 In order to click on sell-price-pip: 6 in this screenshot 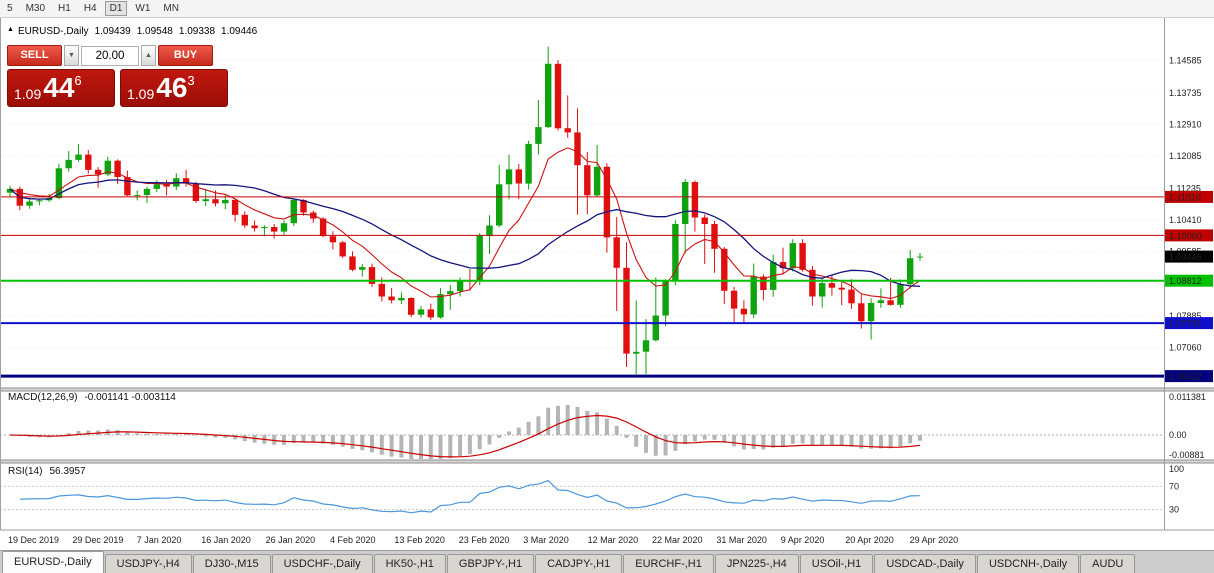, I will do `click(78, 80)`.